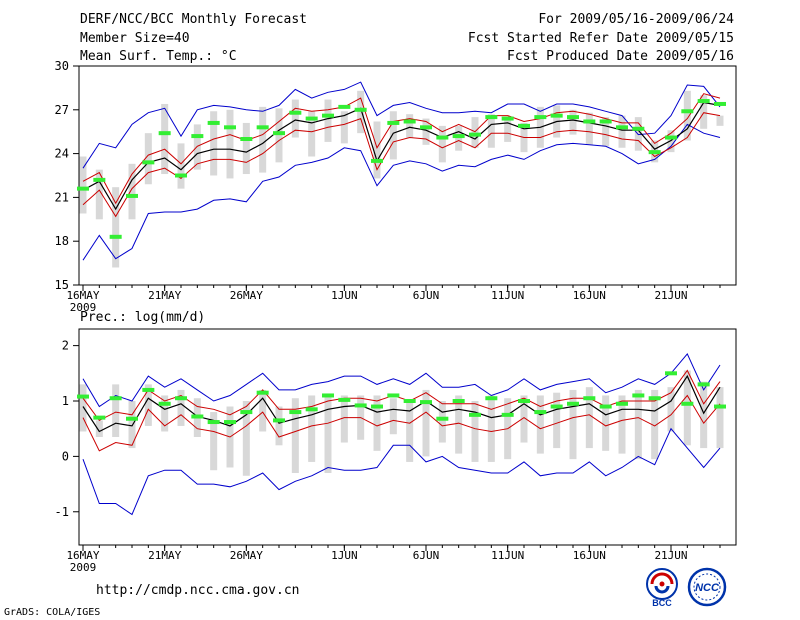 The height and width of the screenshot is (620, 800). I want to click on prec-x-tick-label: 26MAY, so click(246, 555).